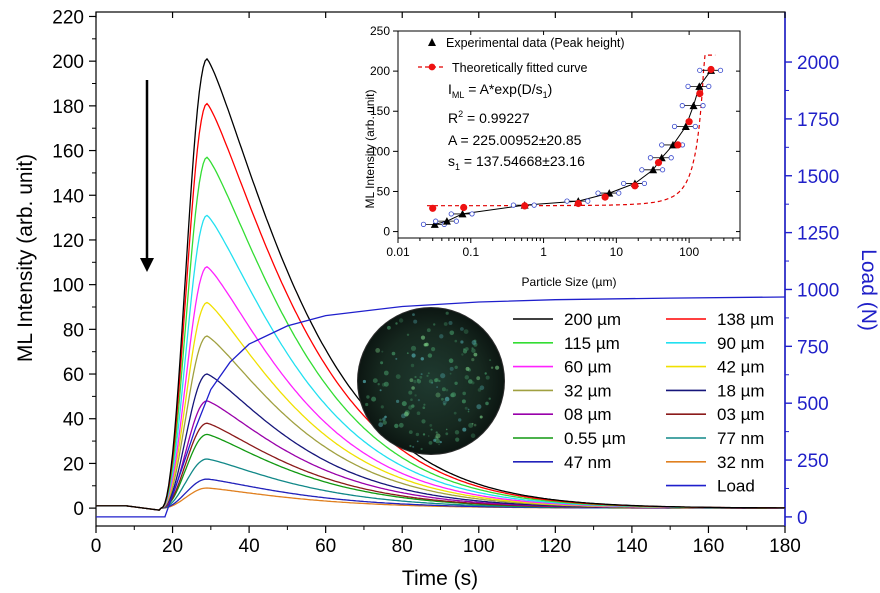 This screenshot has width=880, height=593. What do you see at coordinates (741, 414) in the screenshot?
I see `legend-label: 03 µm` at bounding box center [741, 414].